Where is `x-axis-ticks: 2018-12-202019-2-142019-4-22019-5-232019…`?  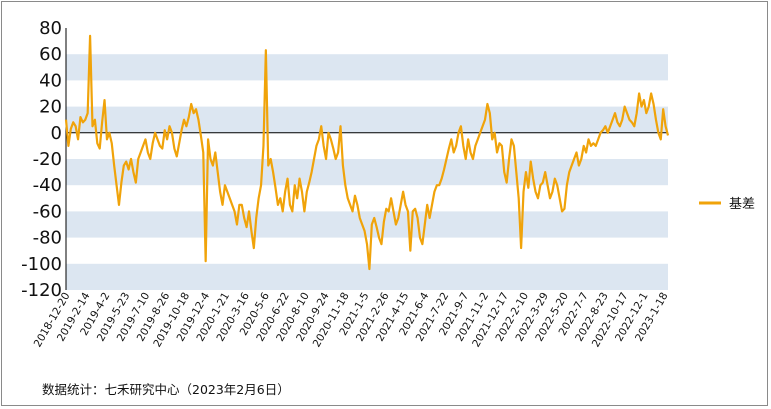
x-axis-ticks: 2018-12-202019-2-142019-4-22019-5-232019… is located at coordinates (351, 319).